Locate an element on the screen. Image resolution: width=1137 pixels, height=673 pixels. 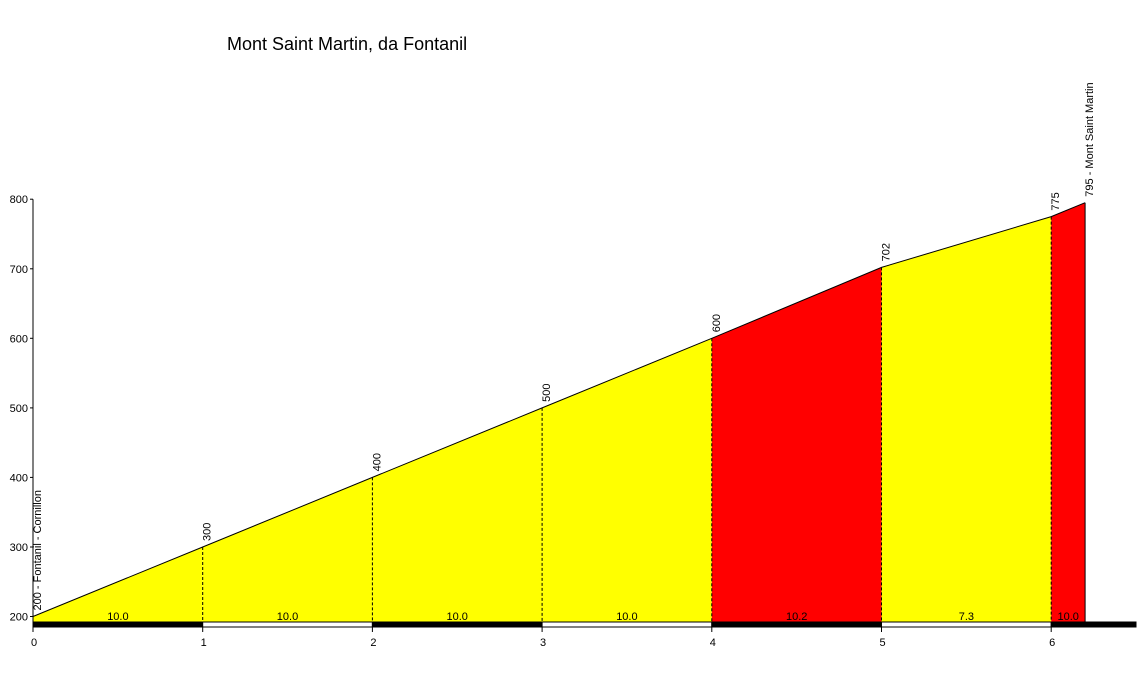
point-label-0: 200 - Fontanil - Cornillon is located at coordinates (38, 550).